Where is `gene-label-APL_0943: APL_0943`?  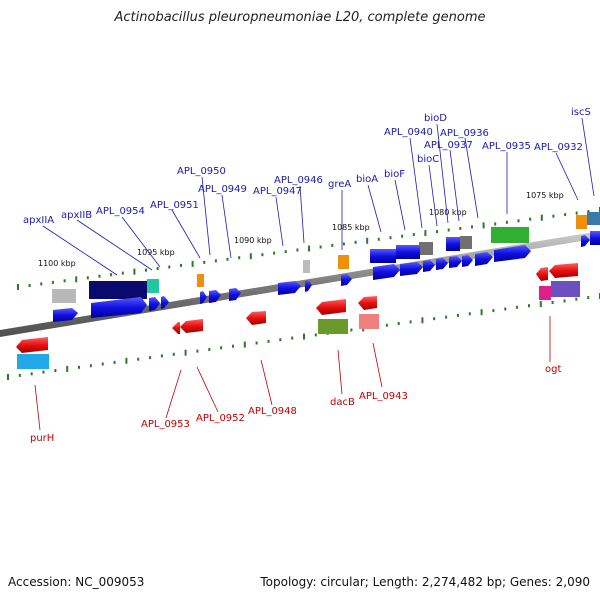
gene-label-APL_0943: APL_0943 is located at coordinates (383, 396).